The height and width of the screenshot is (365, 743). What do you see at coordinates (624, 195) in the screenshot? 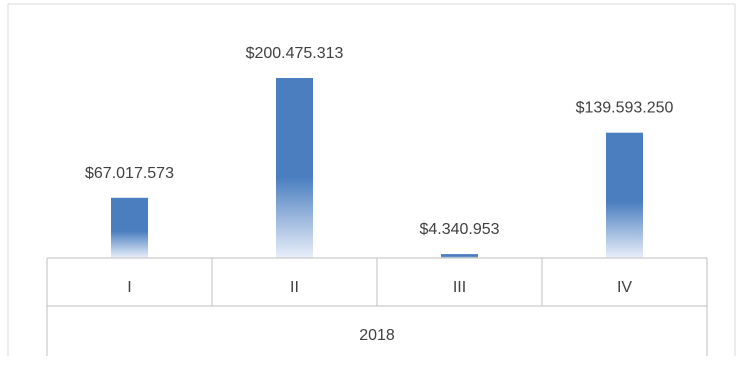
I see `bar-iv` at bounding box center [624, 195].